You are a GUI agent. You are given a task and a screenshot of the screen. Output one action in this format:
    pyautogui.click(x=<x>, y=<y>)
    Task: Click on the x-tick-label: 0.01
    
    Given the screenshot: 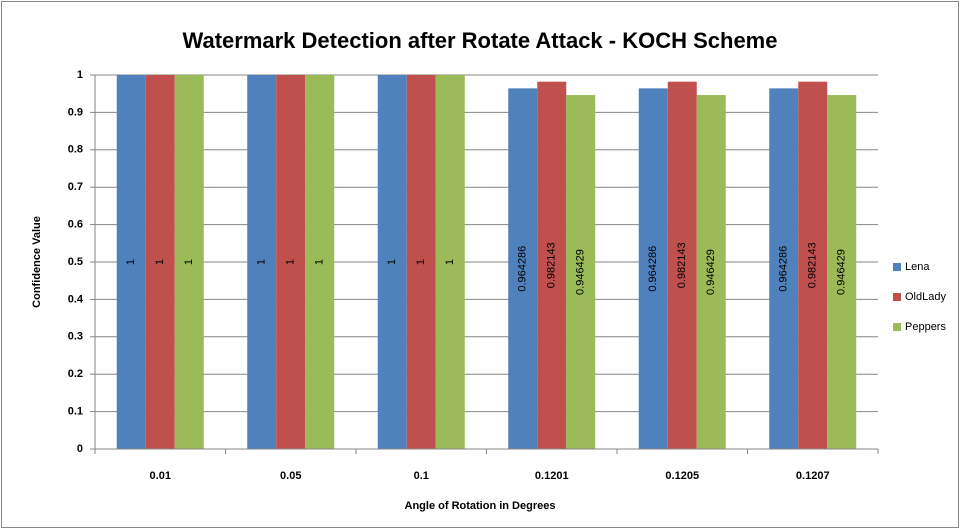 What is the action you would take?
    pyautogui.click(x=160, y=476)
    